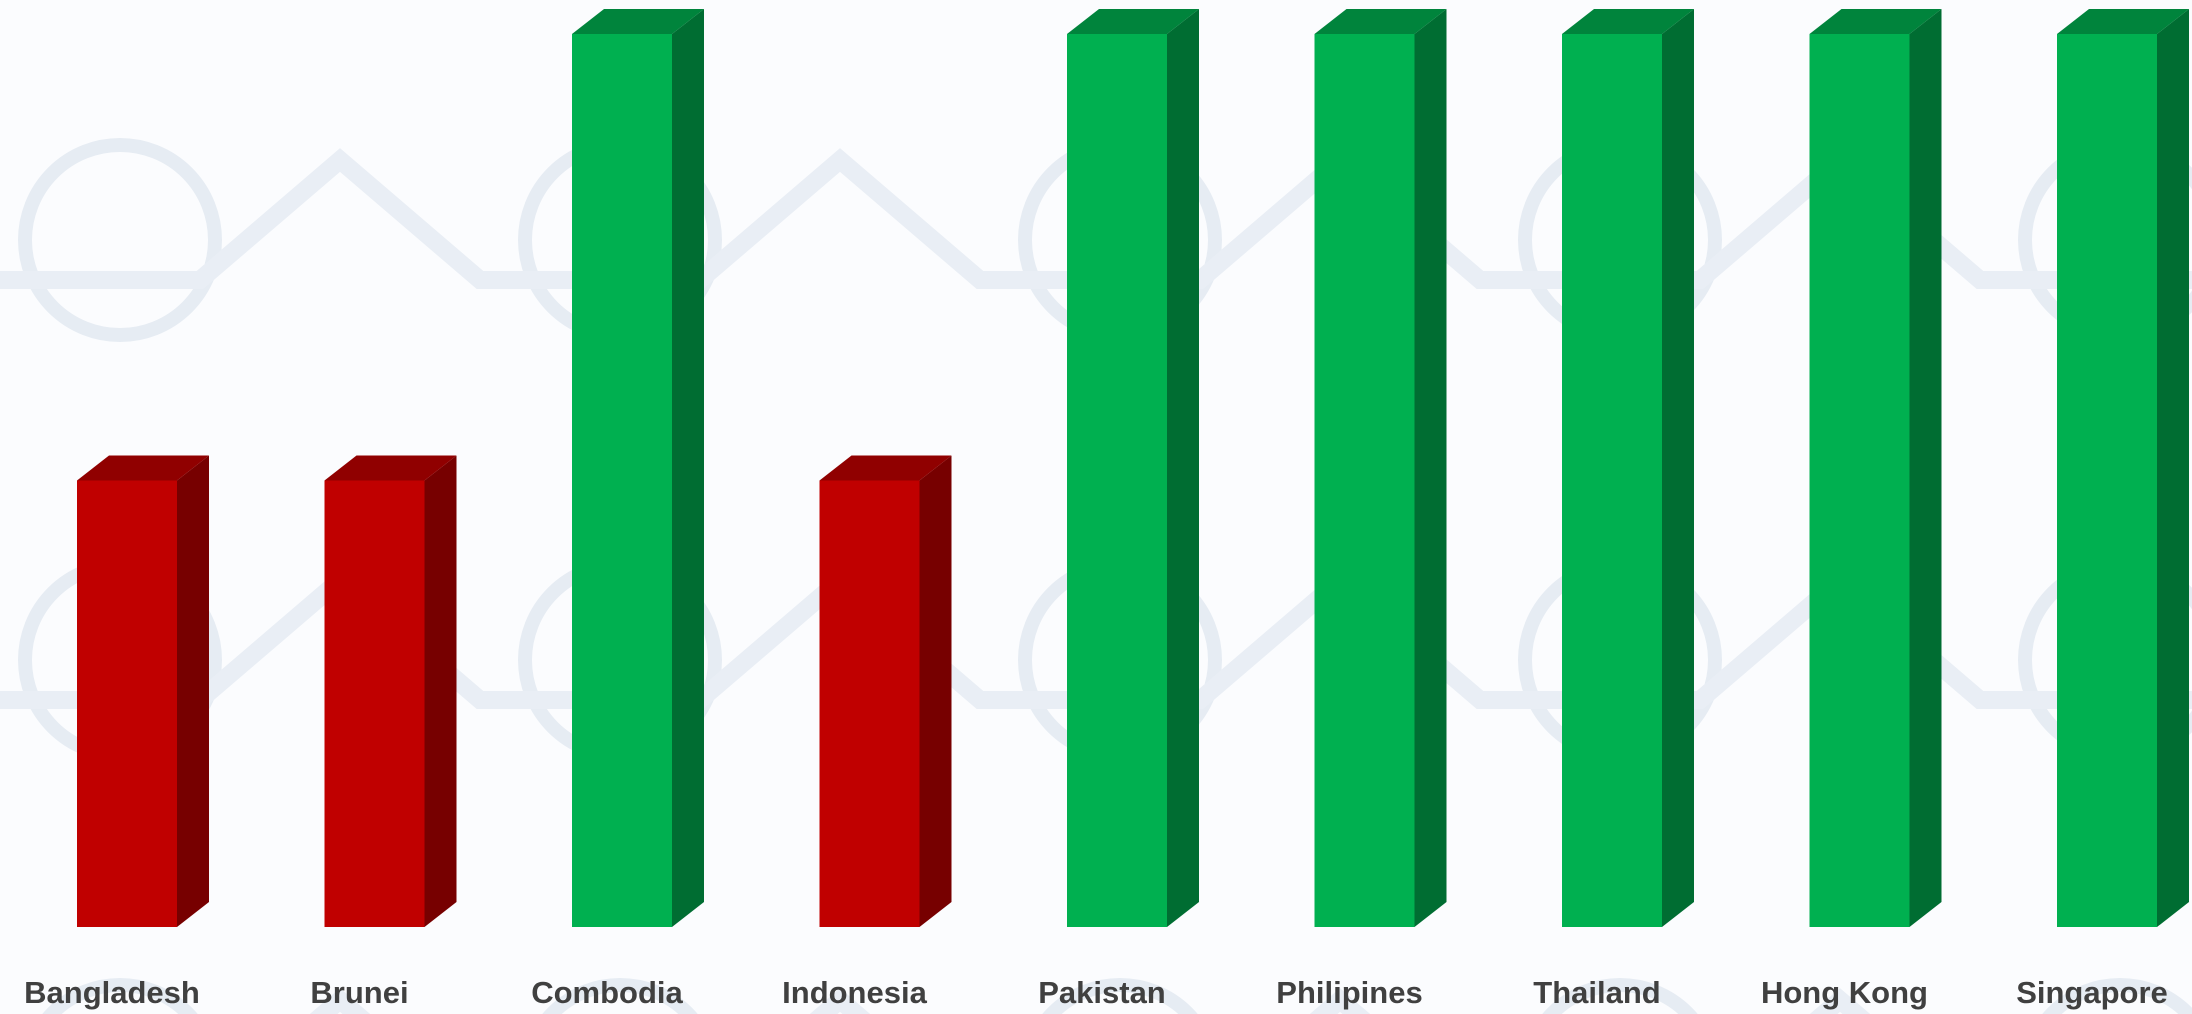 The width and height of the screenshot is (2192, 1014). What do you see at coordinates (359, 992) in the screenshot?
I see `x-tick-label: Brunei` at bounding box center [359, 992].